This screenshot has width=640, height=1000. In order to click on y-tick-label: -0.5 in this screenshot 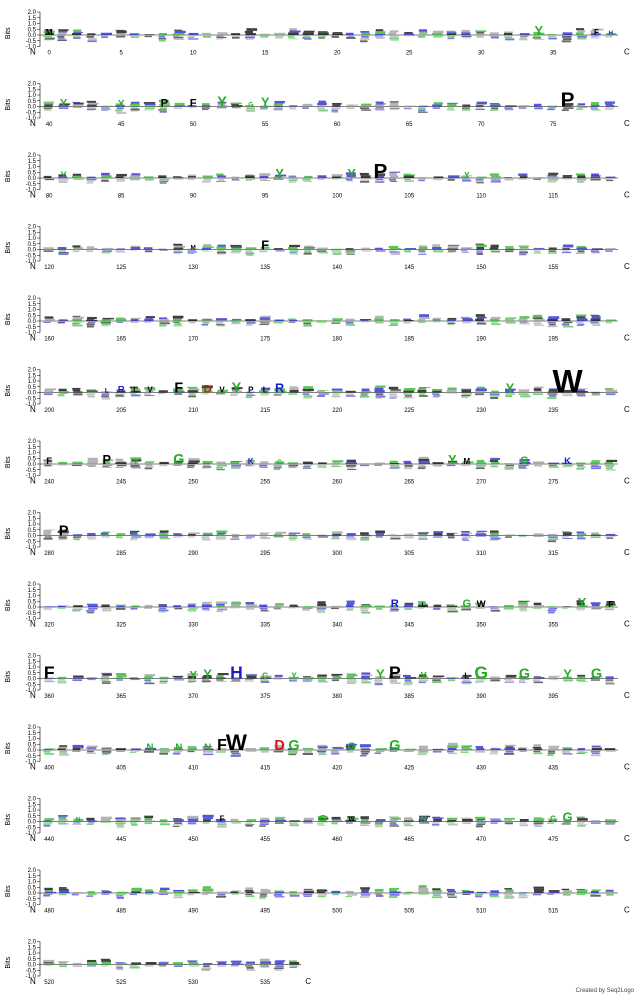, I will do `click(31, 185)`.